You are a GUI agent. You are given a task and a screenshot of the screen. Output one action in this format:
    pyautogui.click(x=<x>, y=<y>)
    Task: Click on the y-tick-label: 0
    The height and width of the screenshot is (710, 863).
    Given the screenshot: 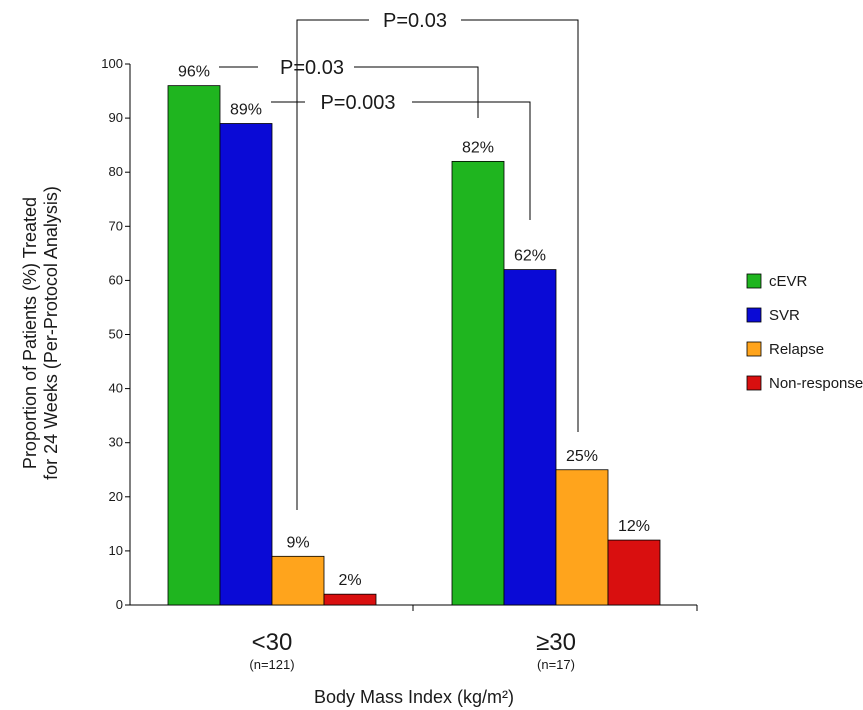 What is the action you would take?
    pyautogui.click(x=119, y=604)
    